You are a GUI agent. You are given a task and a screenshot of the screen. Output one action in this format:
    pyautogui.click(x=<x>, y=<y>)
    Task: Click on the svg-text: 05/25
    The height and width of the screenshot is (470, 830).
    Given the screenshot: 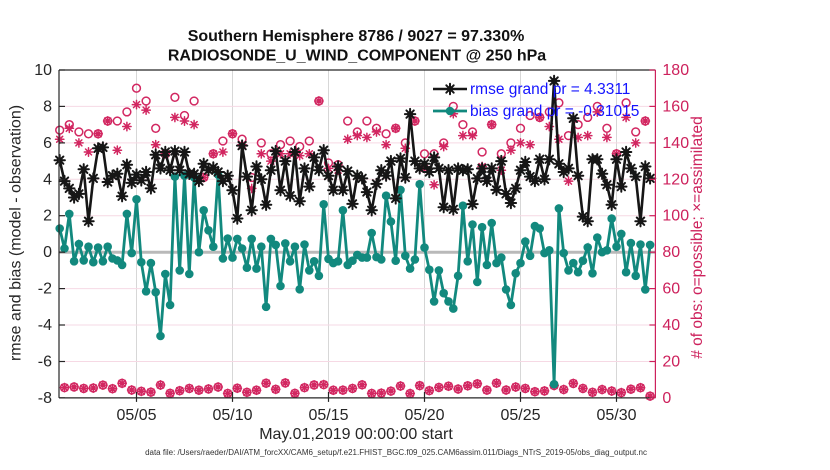 What is the action you would take?
    pyautogui.click(x=520, y=415)
    